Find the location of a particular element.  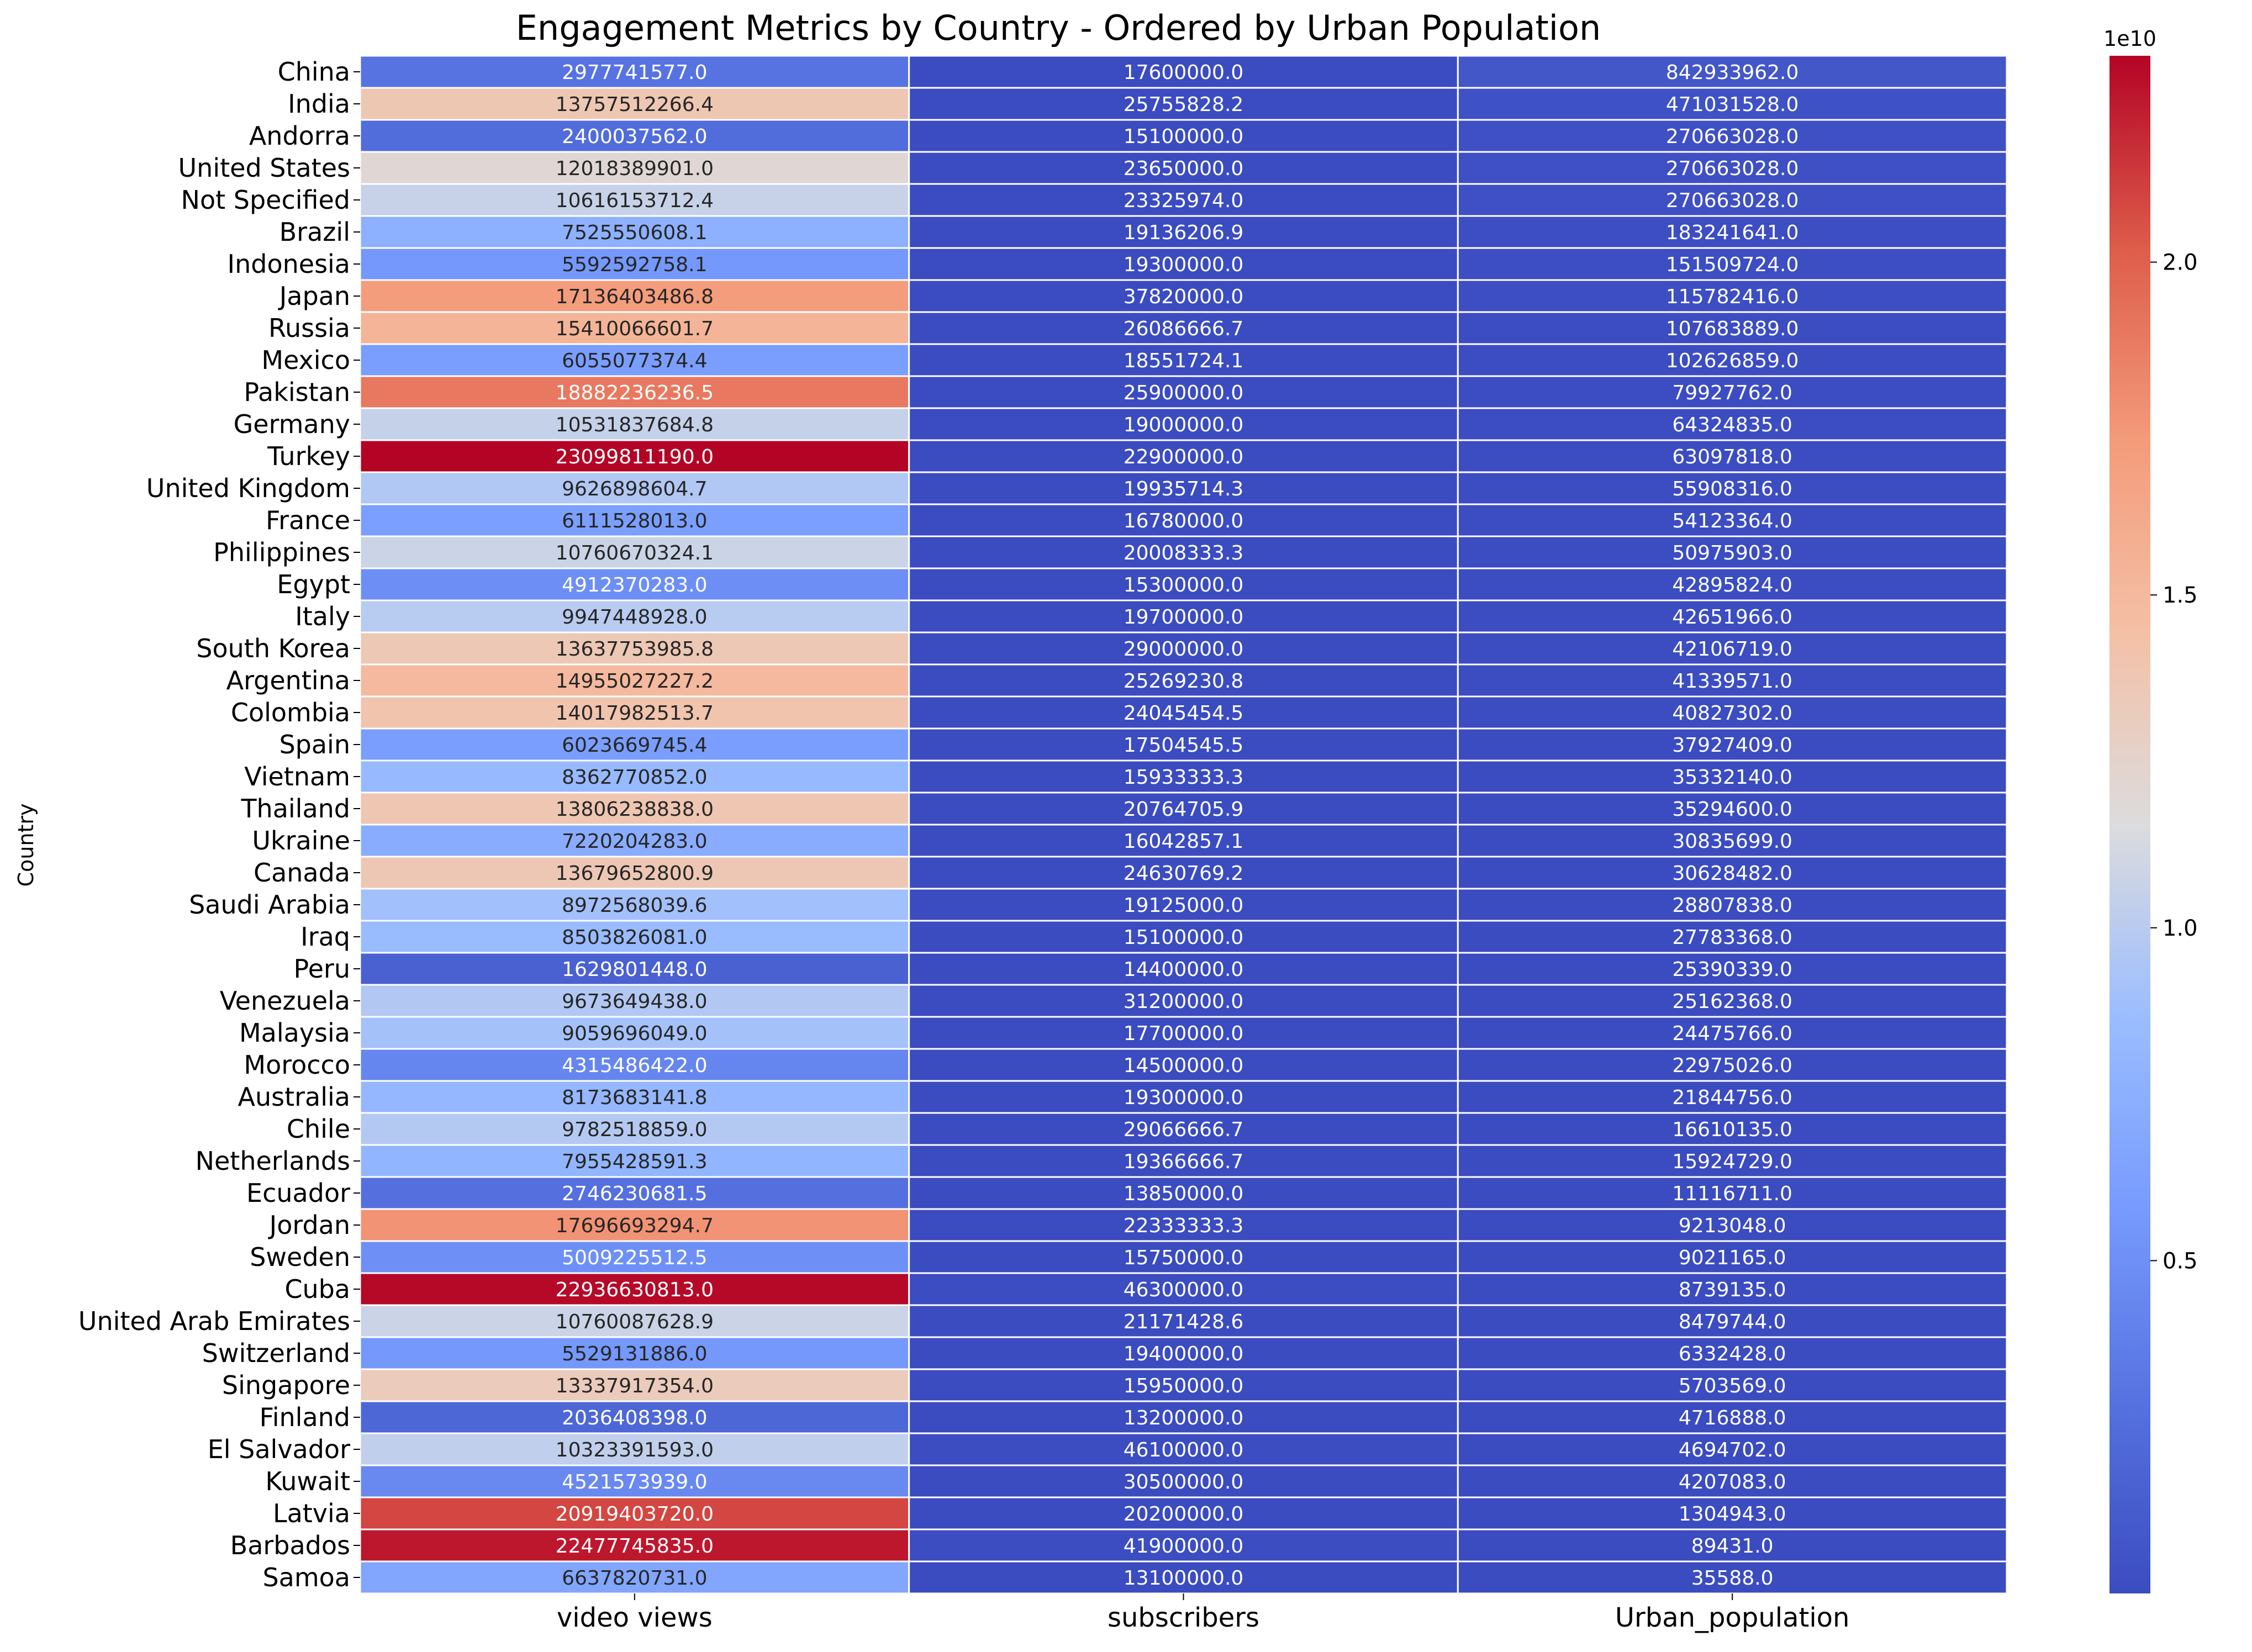

row-label: El Salvador is located at coordinates (279, 1449).